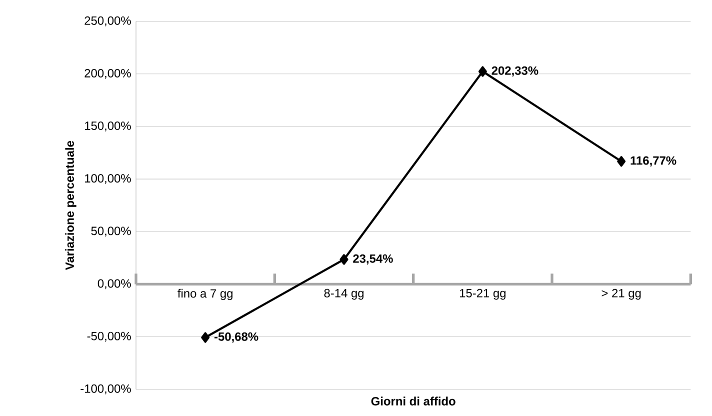  Describe the element at coordinates (107, 73) in the screenshot. I see `y-tick-label: 200,00%` at that location.